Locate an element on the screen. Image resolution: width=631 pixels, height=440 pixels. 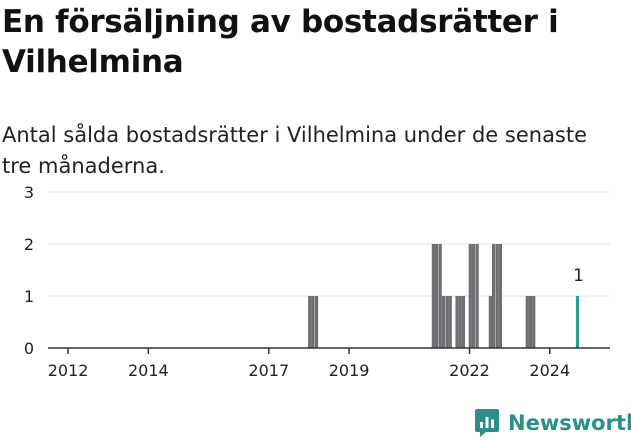
bar-highlight is located at coordinates (577, 322).